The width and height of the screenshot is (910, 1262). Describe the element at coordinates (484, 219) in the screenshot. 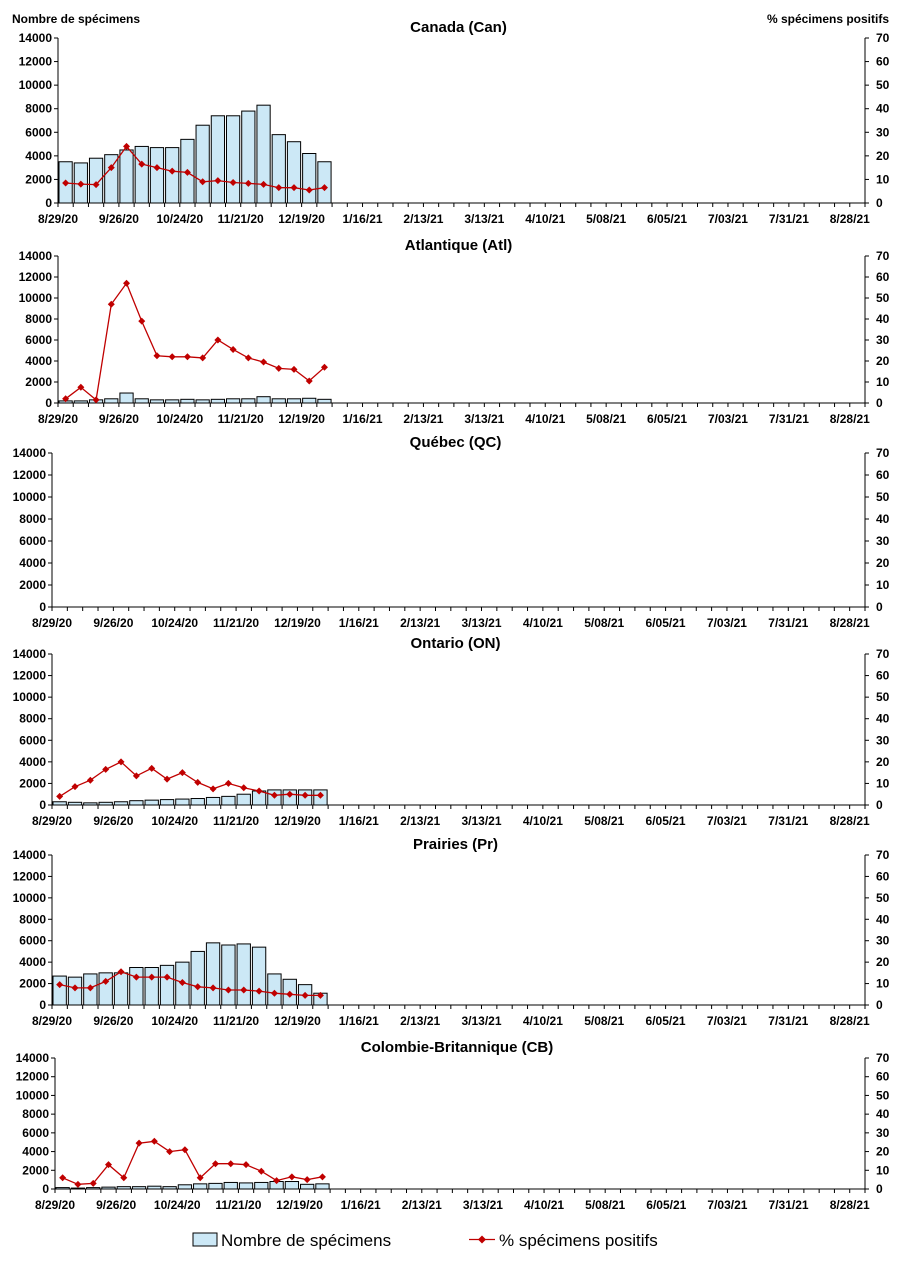

I see `x-tick-label: 3/13/21` at that location.